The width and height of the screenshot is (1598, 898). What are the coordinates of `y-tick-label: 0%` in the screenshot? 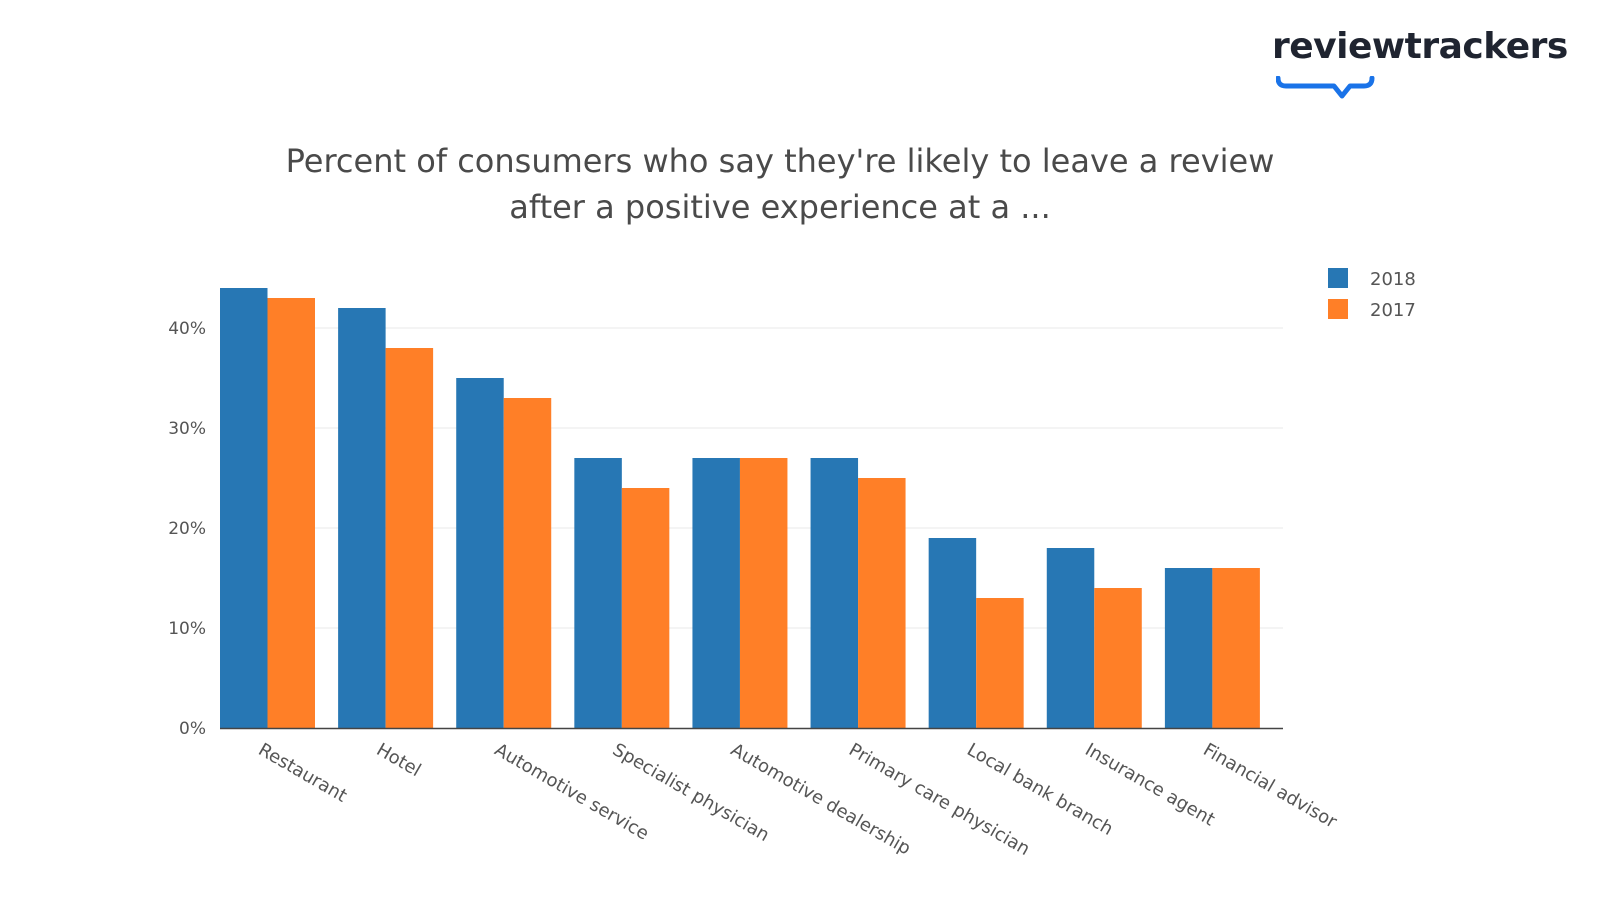 It's located at (192, 729).